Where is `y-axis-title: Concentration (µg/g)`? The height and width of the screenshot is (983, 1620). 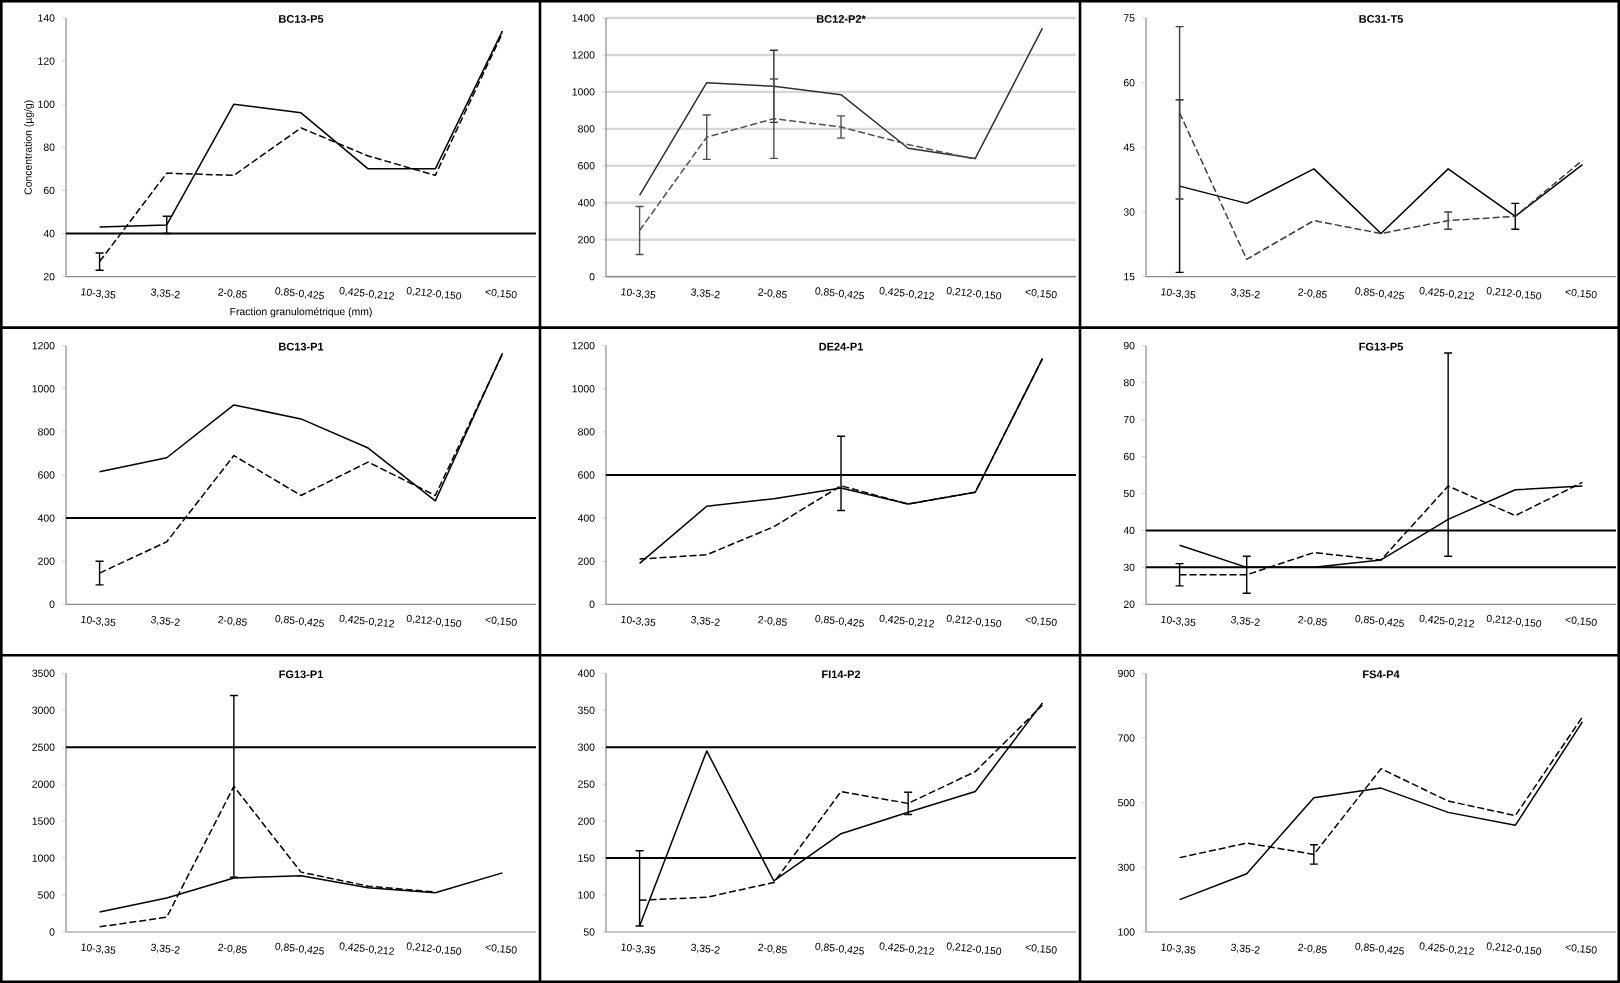
y-axis-title: Concentration (µg/g) is located at coordinates (29, 147).